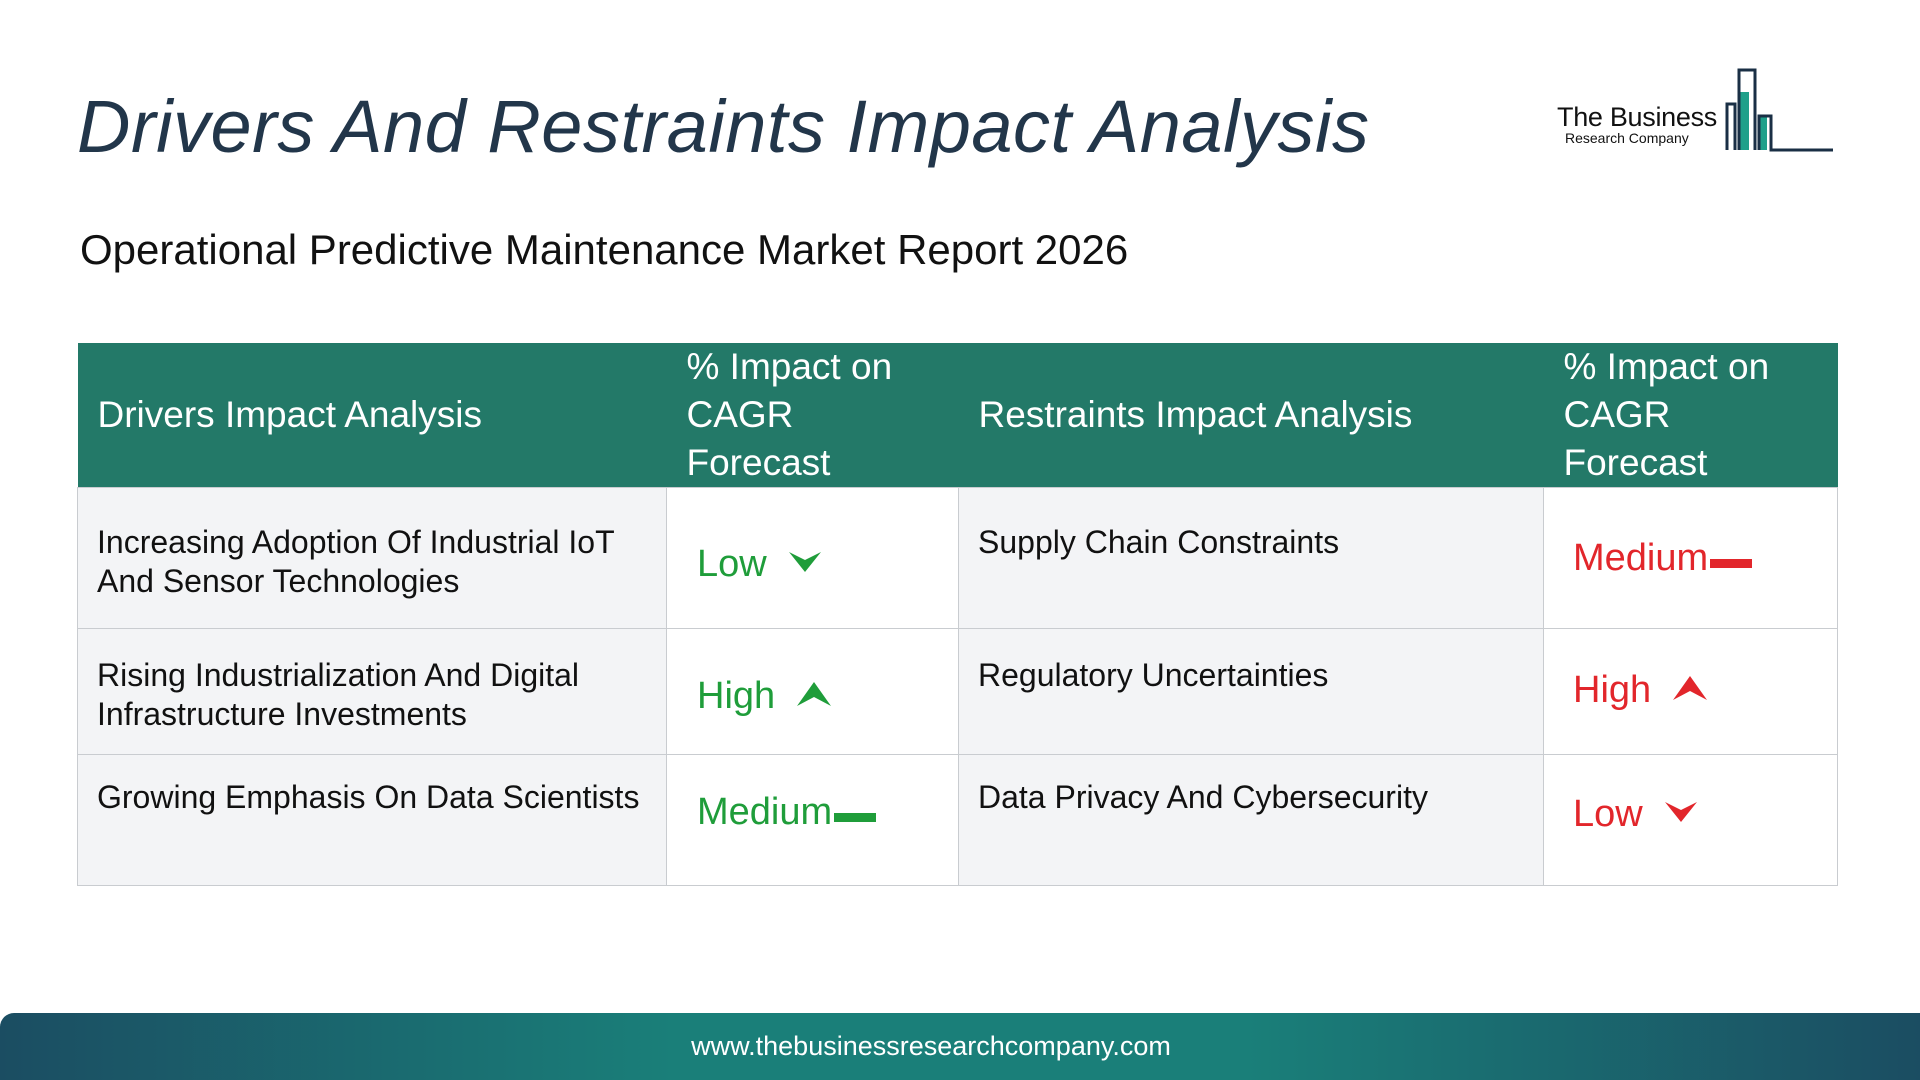 The width and height of the screenshot is (1920, 1080). I want to click on restraint-cell: Supply Chain Constraints, so click(1251, 558).